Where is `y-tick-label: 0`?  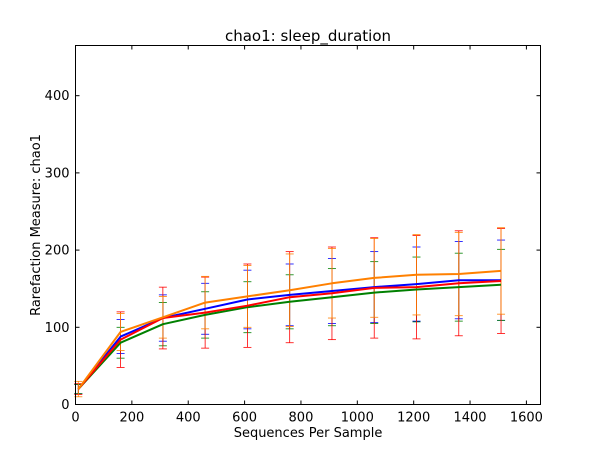 y-tick-label: 0 is located at coordinates (65, 405).